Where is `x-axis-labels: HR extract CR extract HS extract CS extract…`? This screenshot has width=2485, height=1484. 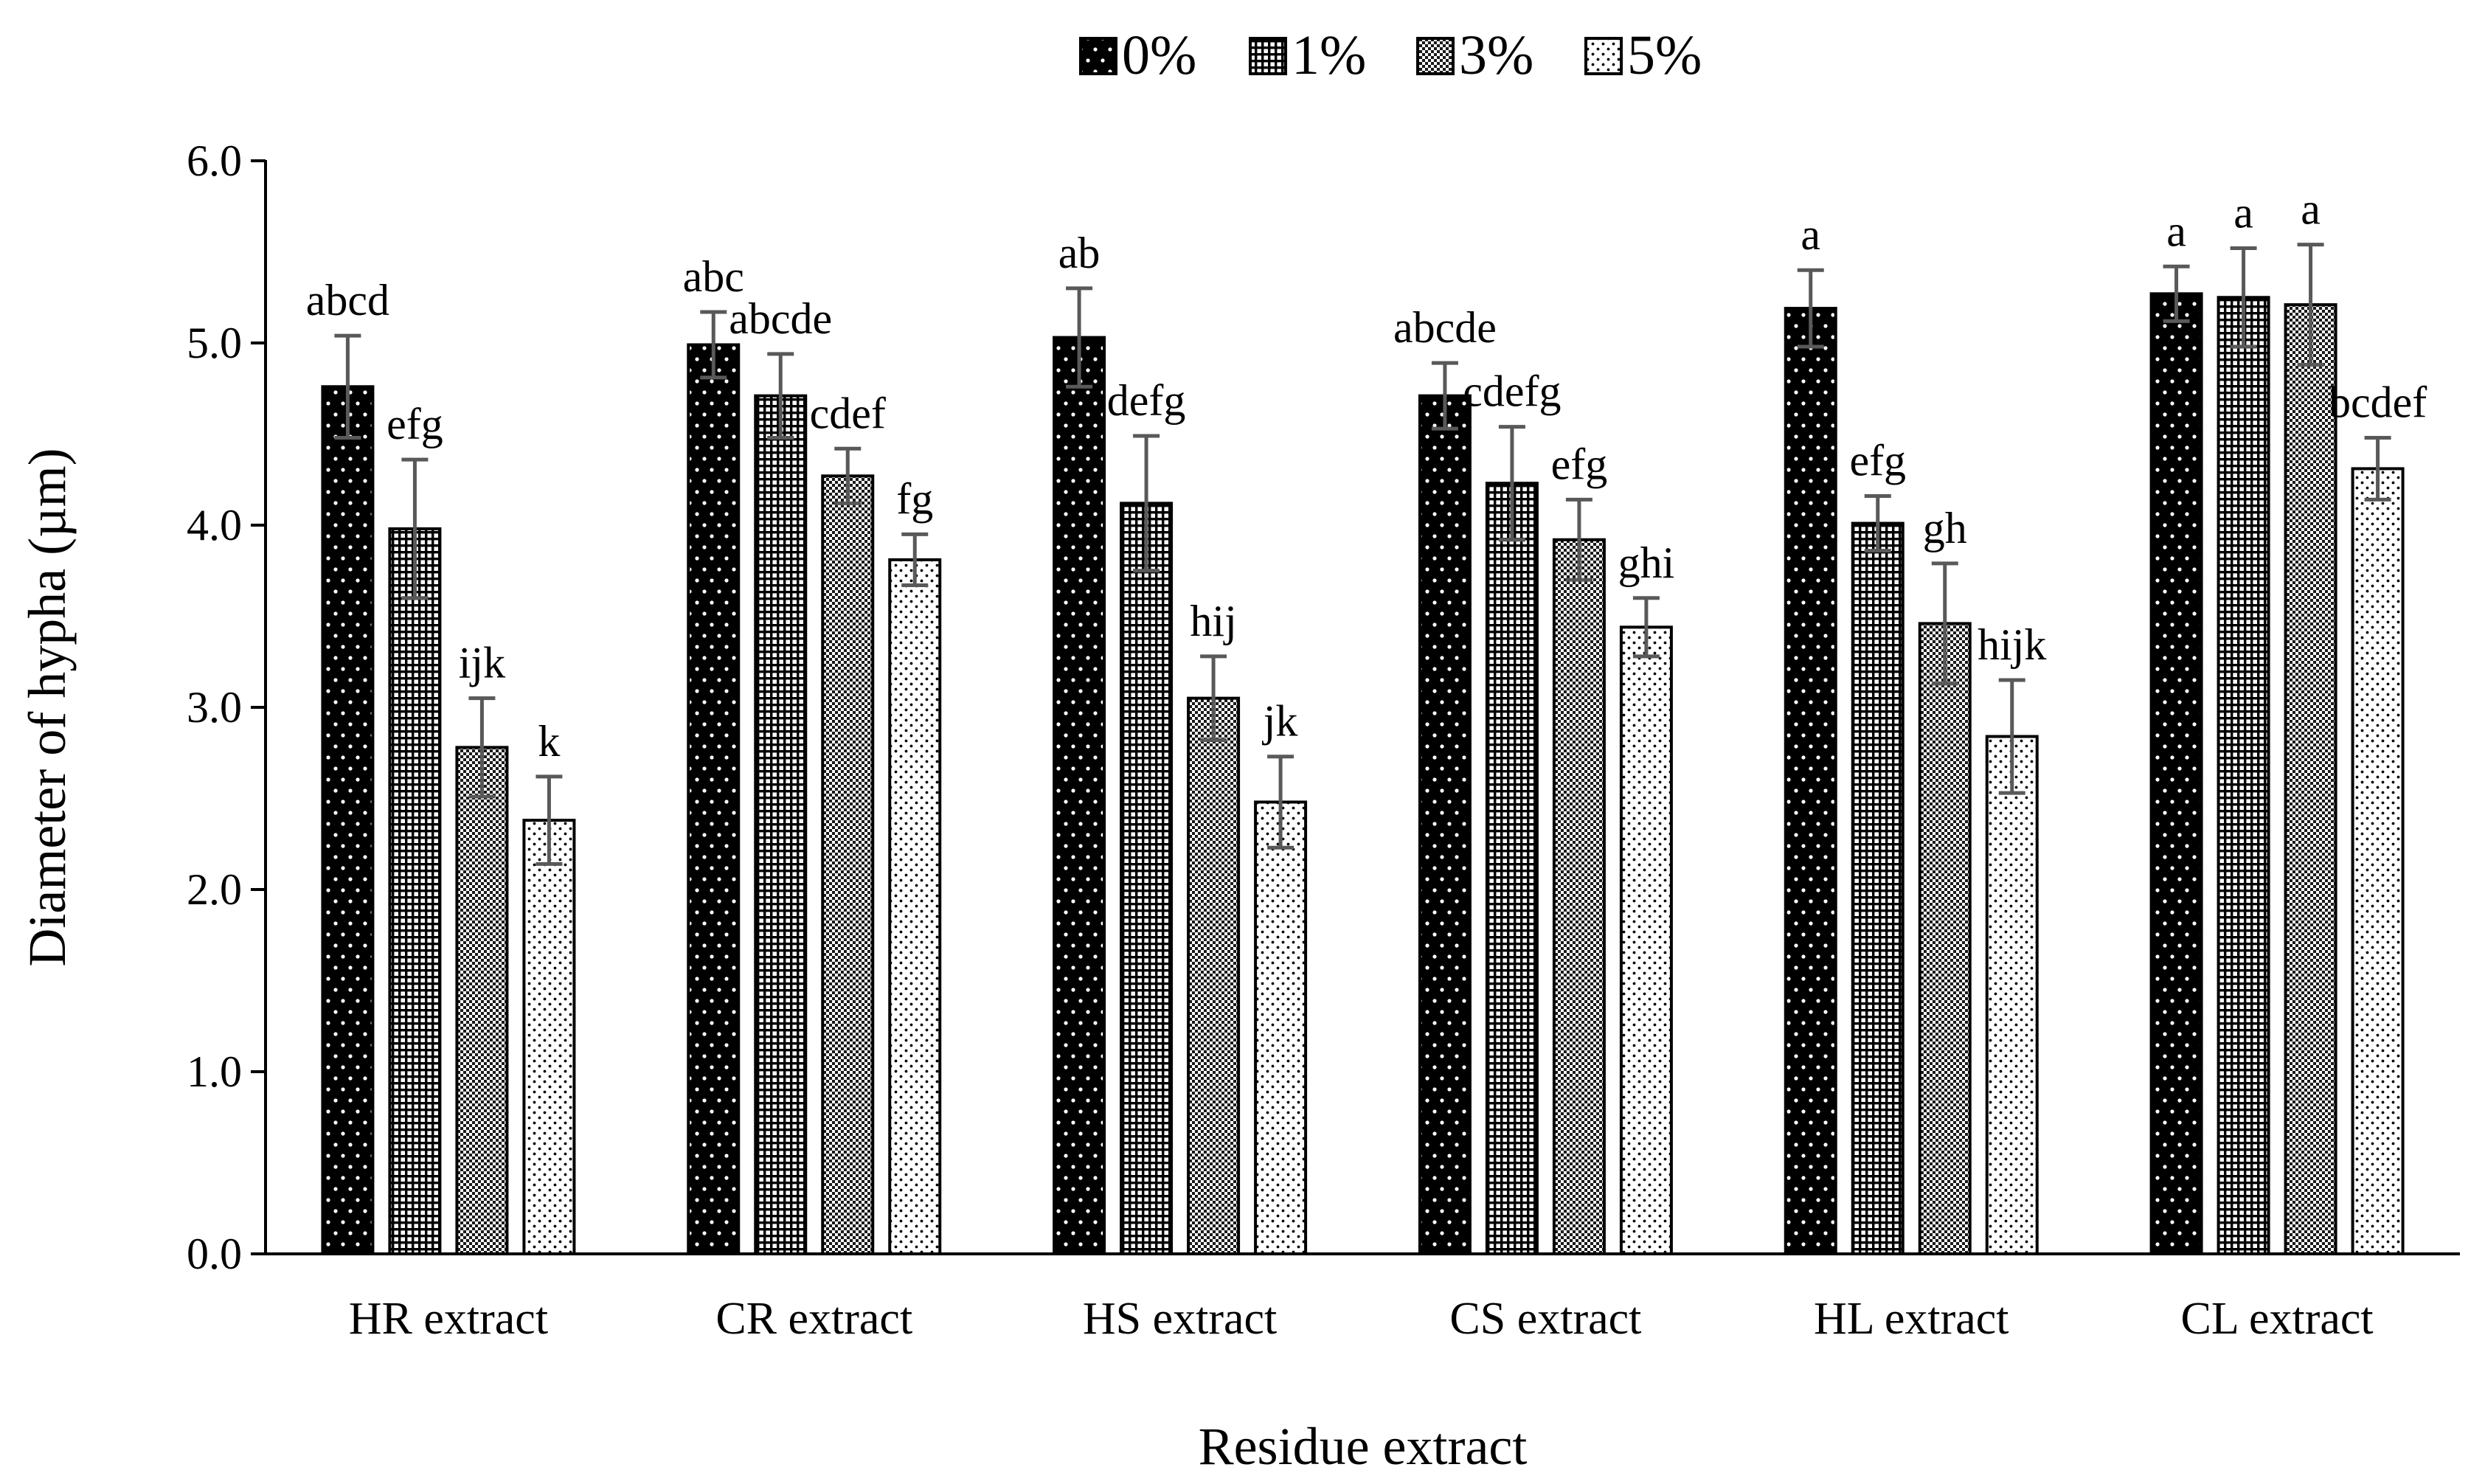 x-axis-labels: HR extract CR extract HS extract CS extract… is located at coordinates (1362, 1319).